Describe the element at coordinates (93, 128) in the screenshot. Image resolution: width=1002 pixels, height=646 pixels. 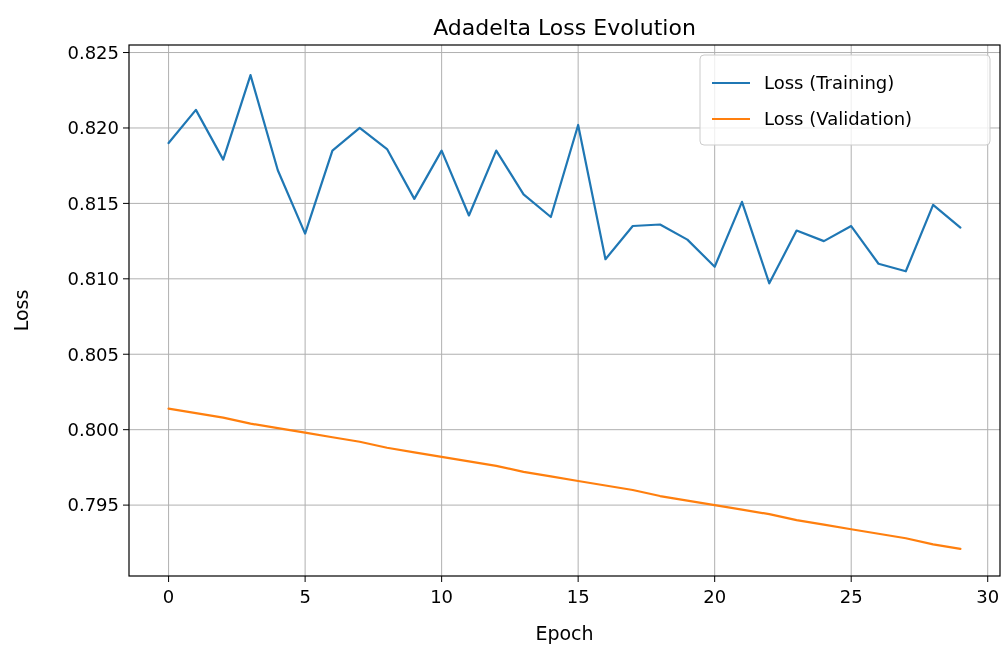
I see `y-tick-label: 0.820` at that location.